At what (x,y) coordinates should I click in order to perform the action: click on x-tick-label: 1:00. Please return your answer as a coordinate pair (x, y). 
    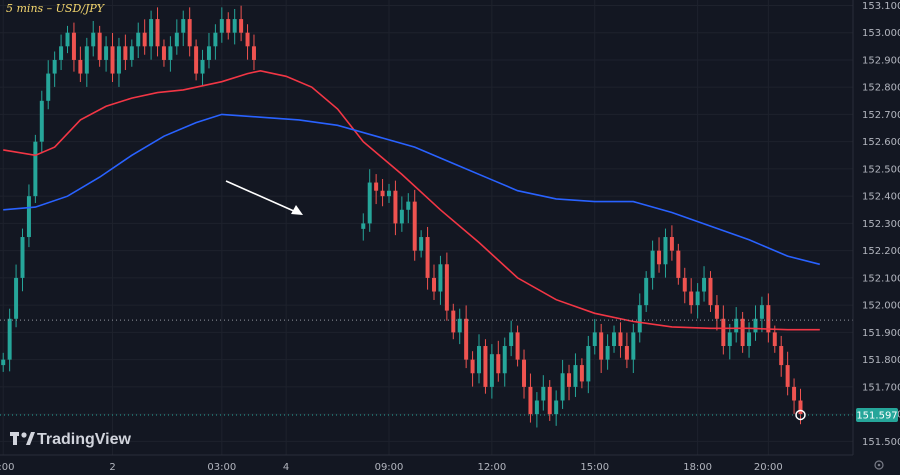
    Looking at the image, I should click on (7, 467).